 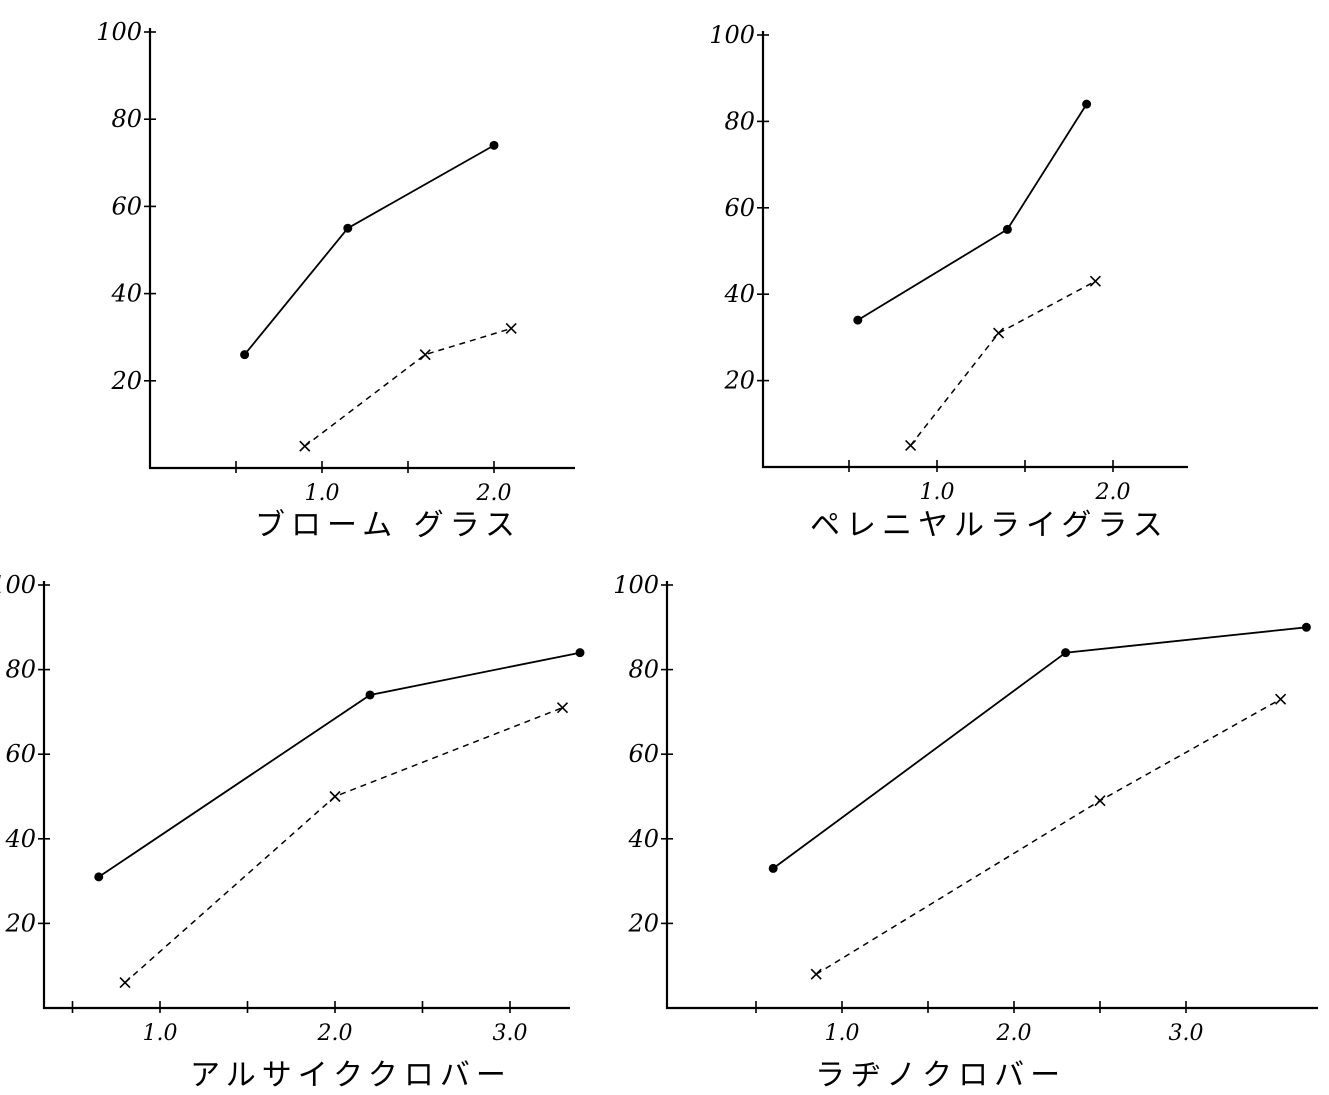 What do you see at coordinates (989, 525) in the screenshot?
I see `chart-title: ペレニヤルライグラス` at bounding box center [989, 525].